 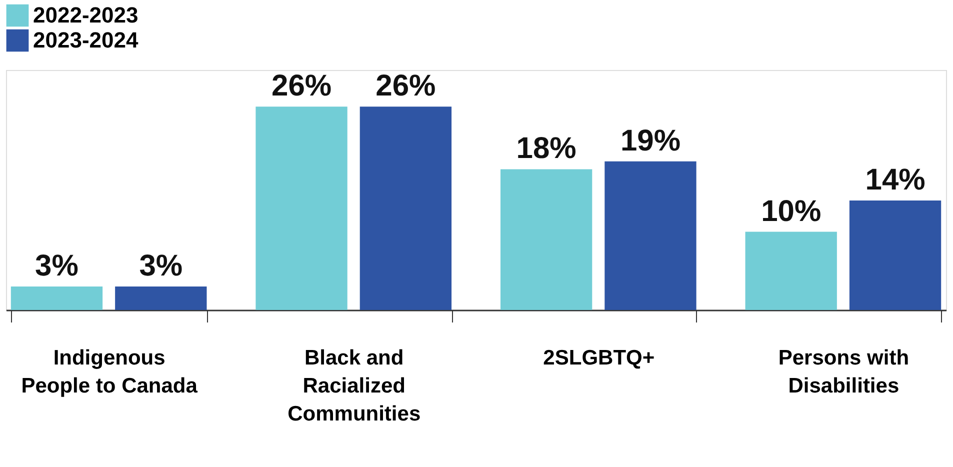 I want to click on data-label: 10%, so click(x=791, y=211).